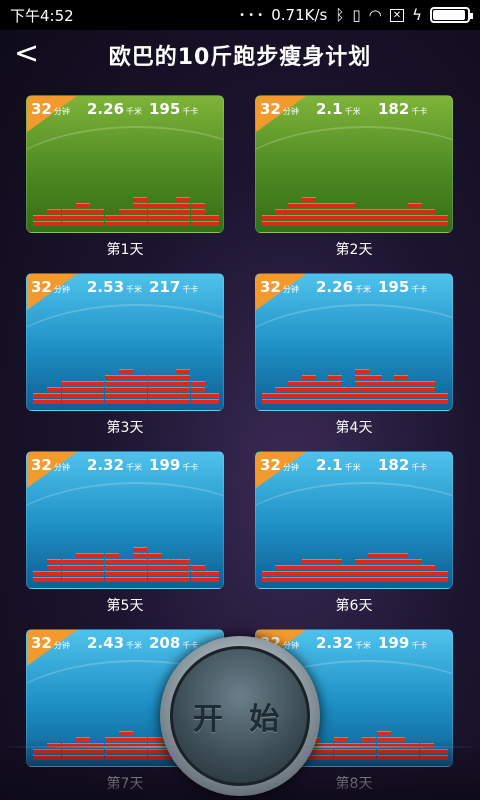 Image resolution: width=480 pixels, height=800 pixels. Describe the element at coordinates (125, 177) in the screenshot. I see `day-card-1: 32 分钟 2.26 千米 195 千卡 第1天` at that location.